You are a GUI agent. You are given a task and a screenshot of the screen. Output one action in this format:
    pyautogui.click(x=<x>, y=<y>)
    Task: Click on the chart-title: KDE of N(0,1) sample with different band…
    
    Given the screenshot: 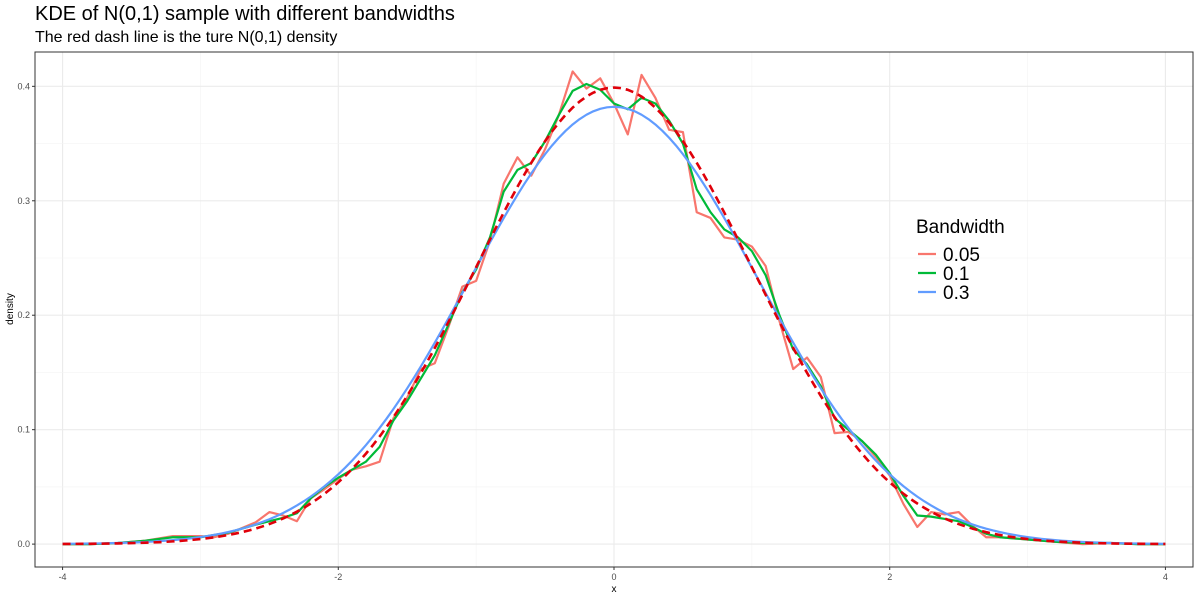 What is the action you would take?
    pyautogui.click(x=245, y=14)
    